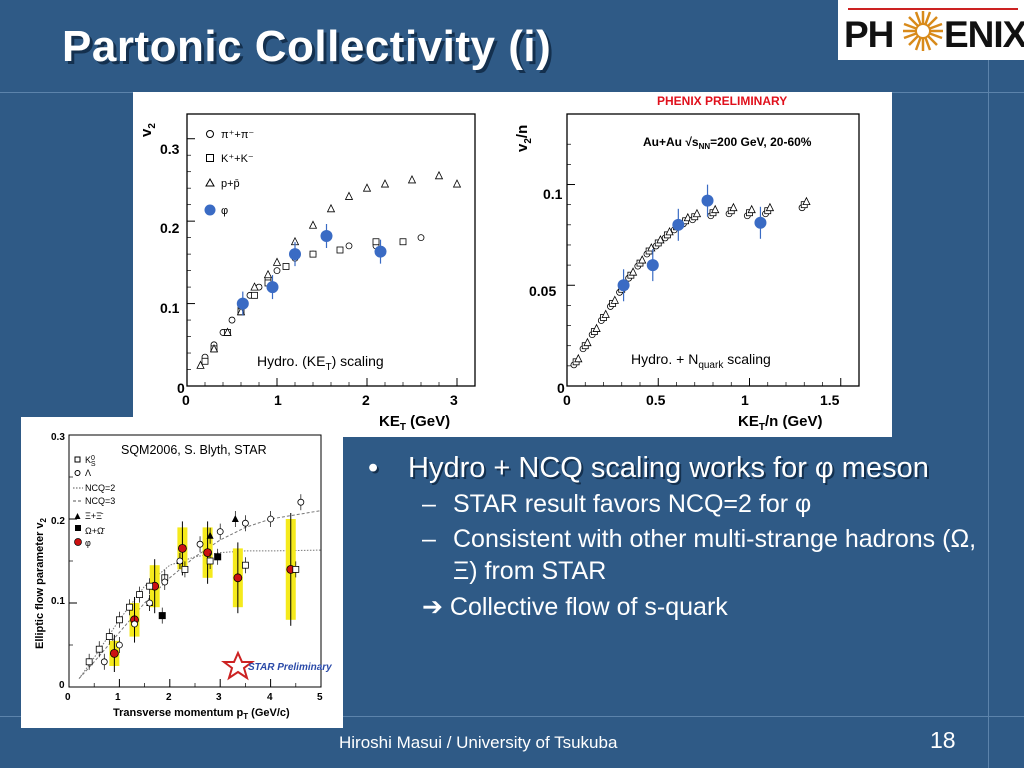  I want to click on panel1-xtick-3: 3, so click(454, 400).